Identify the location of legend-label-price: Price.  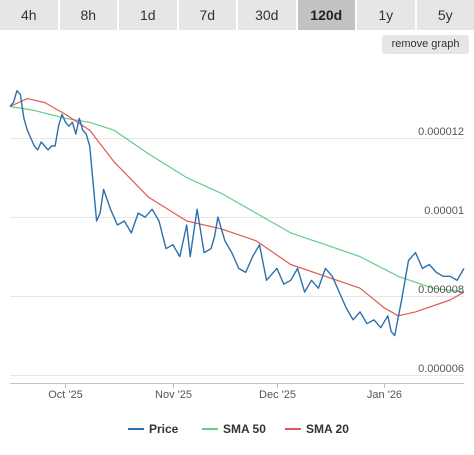
(164, 429).